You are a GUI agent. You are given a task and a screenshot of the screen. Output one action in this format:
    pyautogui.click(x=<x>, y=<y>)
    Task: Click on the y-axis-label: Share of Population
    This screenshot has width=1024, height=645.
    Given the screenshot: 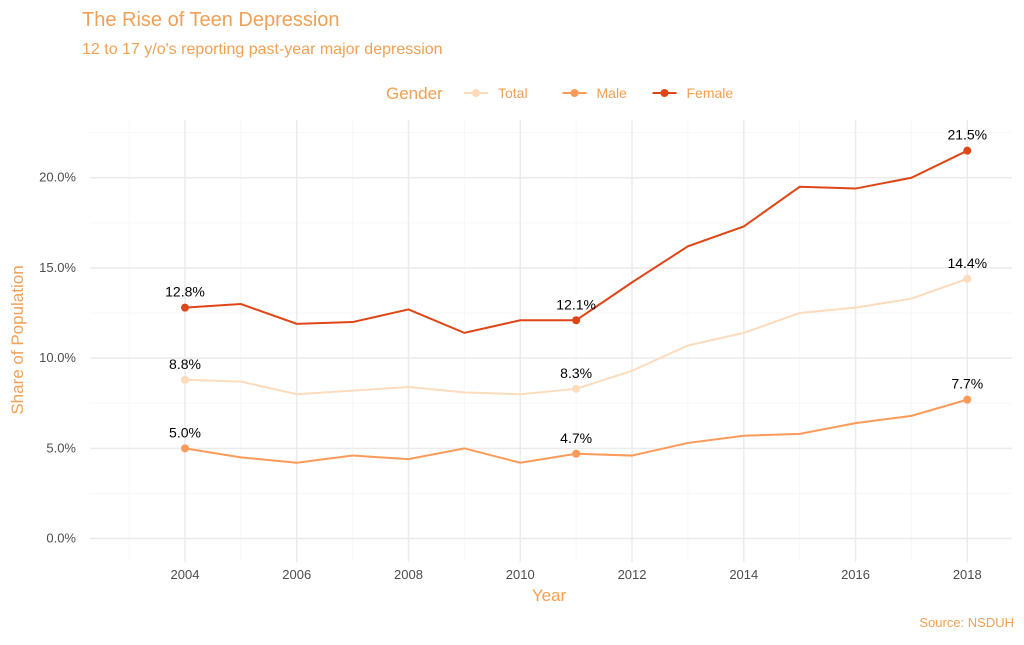 What is the action you would take?
    pyautogui.click(x=17, y=339)
    